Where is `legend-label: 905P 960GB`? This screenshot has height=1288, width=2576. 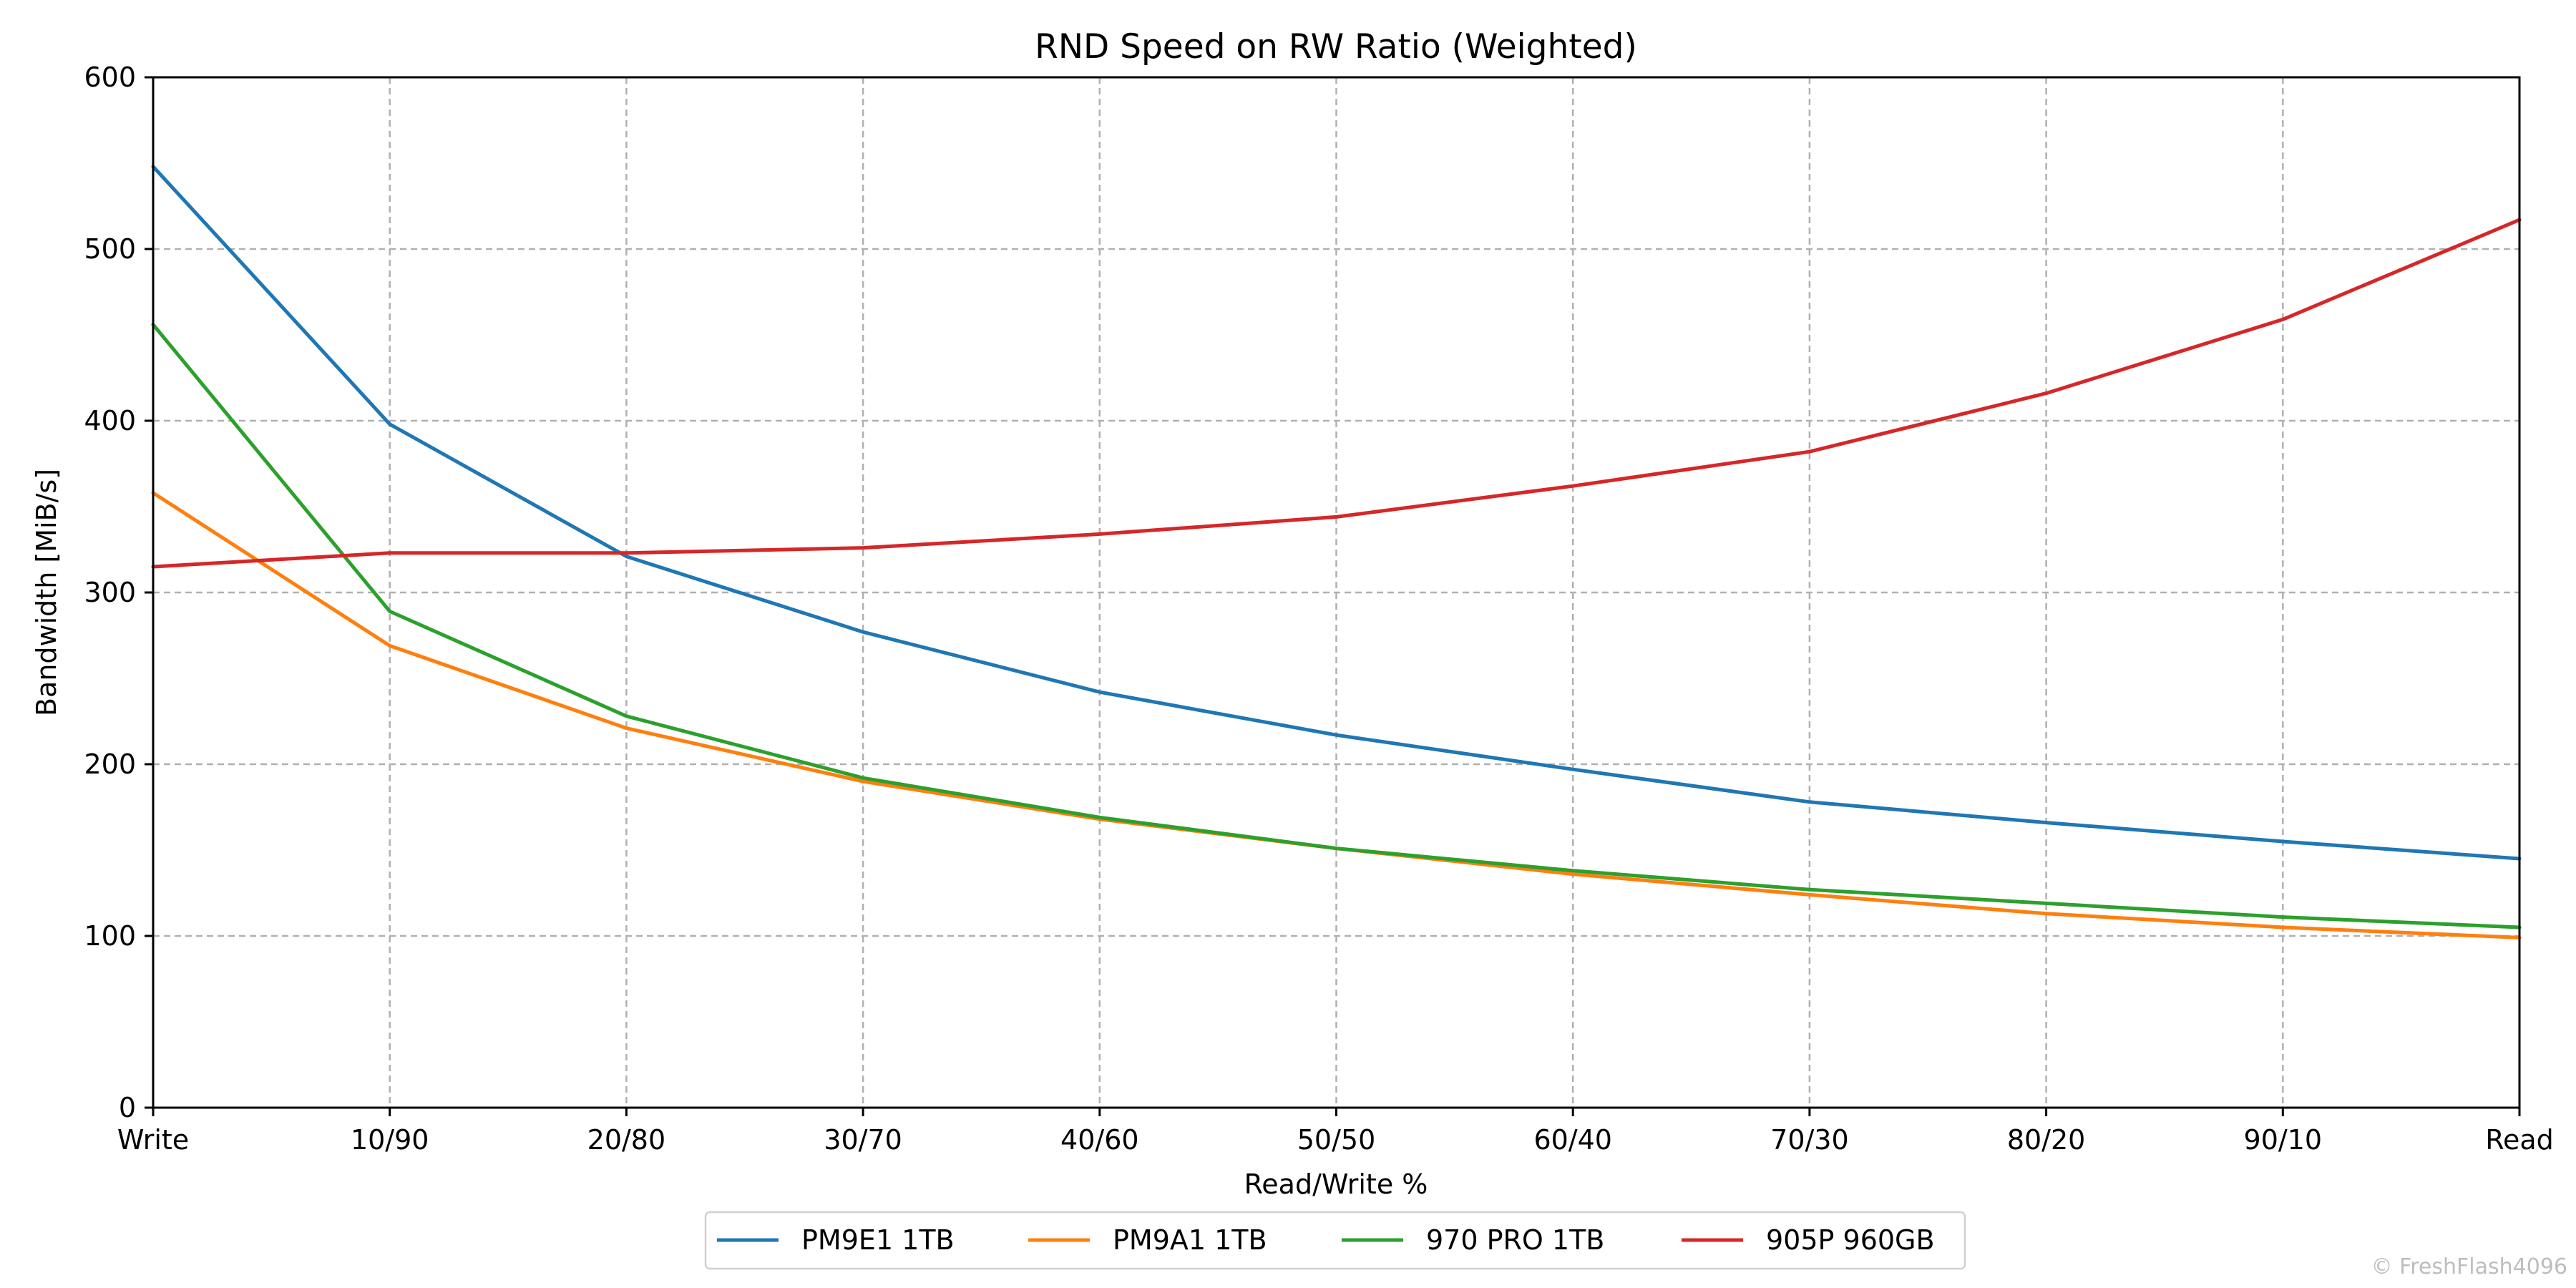
legend-label: 905P 960GB is located at coordinates (1850, 1240).